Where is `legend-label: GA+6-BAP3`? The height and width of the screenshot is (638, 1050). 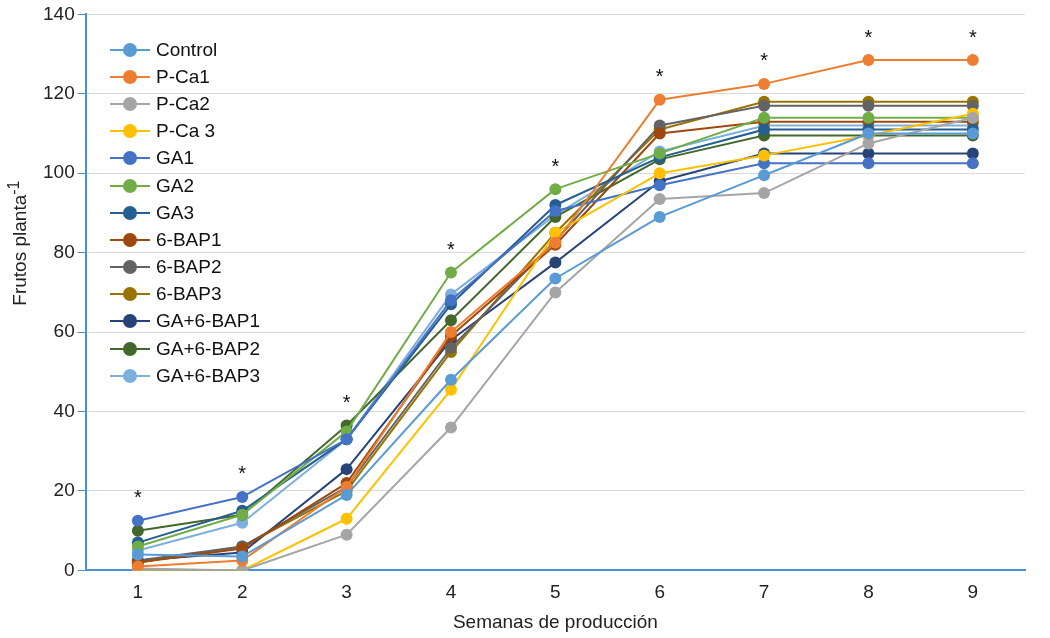
legend-label: GA+6-BAP3 is located at coordinates (208, 375).